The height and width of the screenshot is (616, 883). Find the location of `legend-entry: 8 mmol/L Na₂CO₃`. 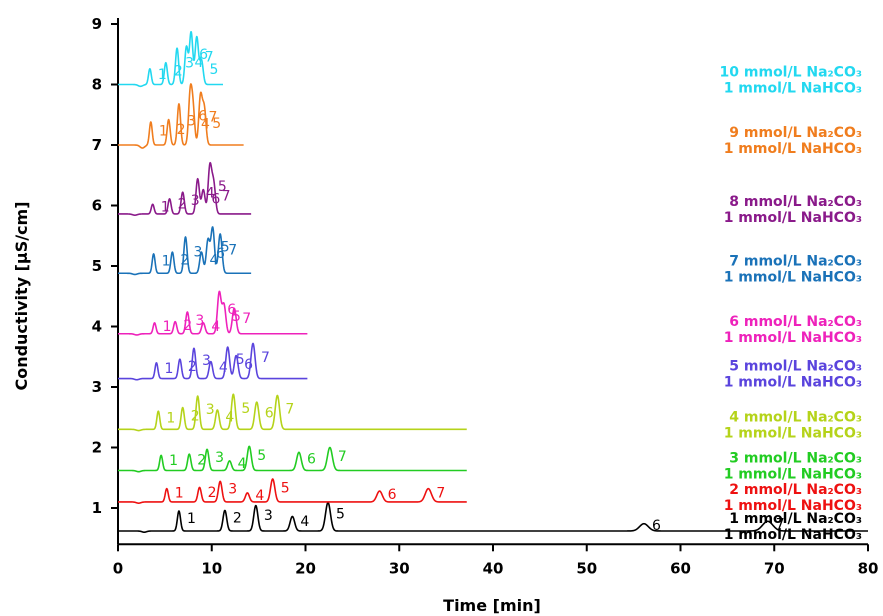

legend-entry: 8 mmol/L Na₂CO₃ is located at coordinates (795, 202).